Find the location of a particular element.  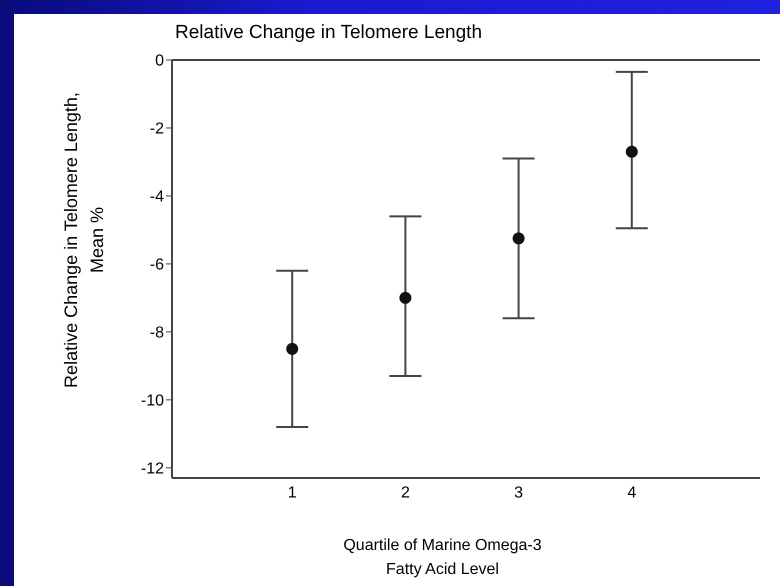

y-axis-title: Relative Change in Telomere Length, Mean % is located at coordinates (84, 240).